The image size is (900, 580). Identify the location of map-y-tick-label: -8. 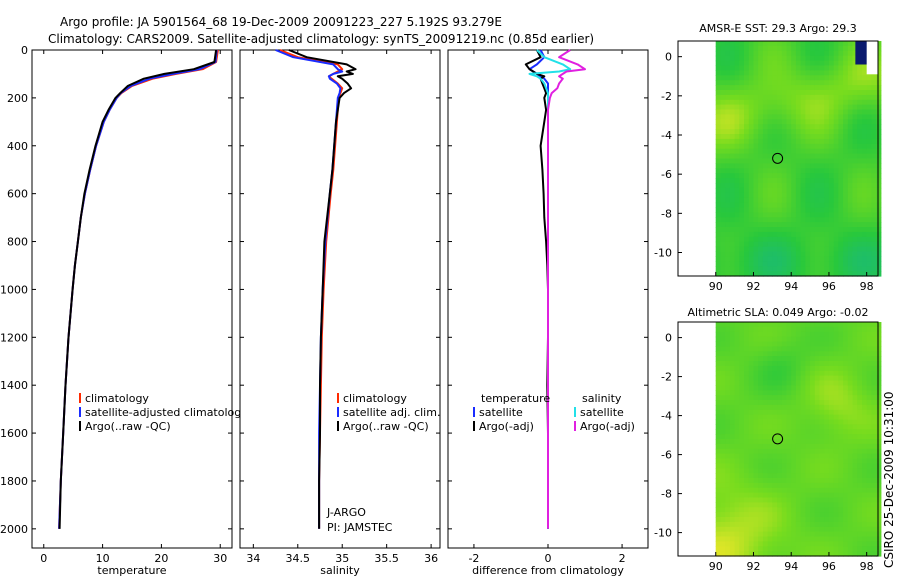
(666, 213).